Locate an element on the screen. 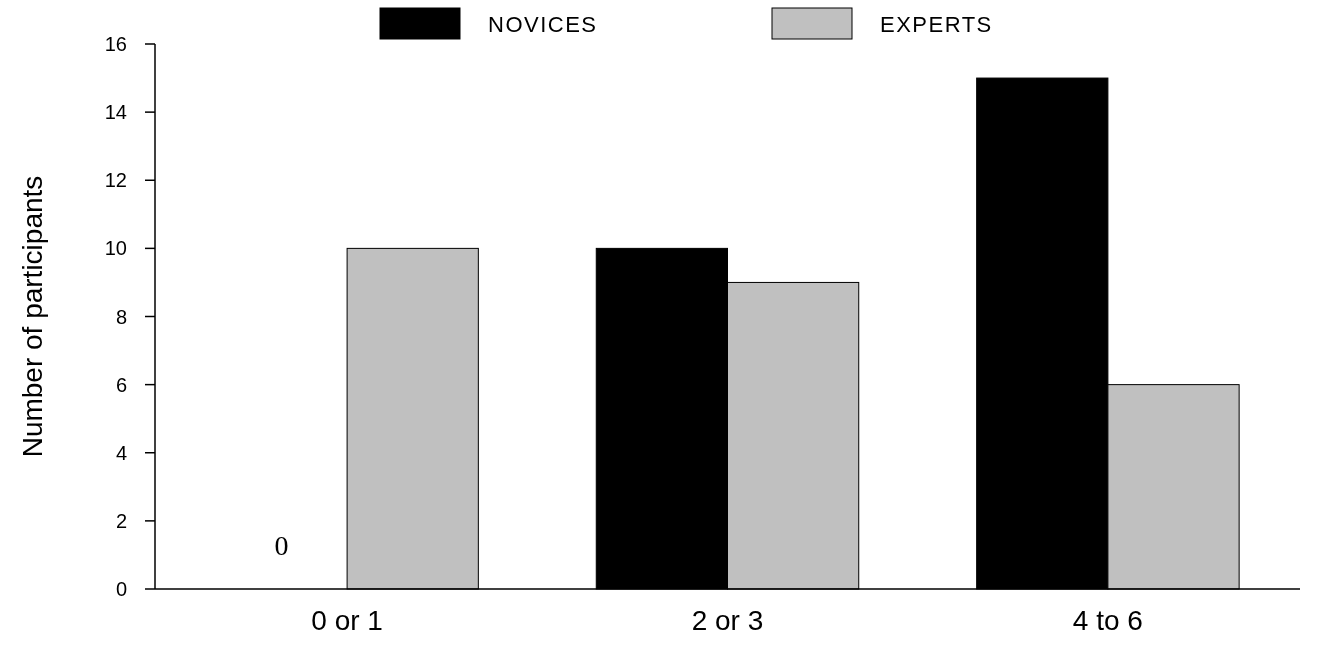 Image resolution: width=1334 pixels, height=653 pixels. y-tick-label: 14 is located at coordinates (115, 112).